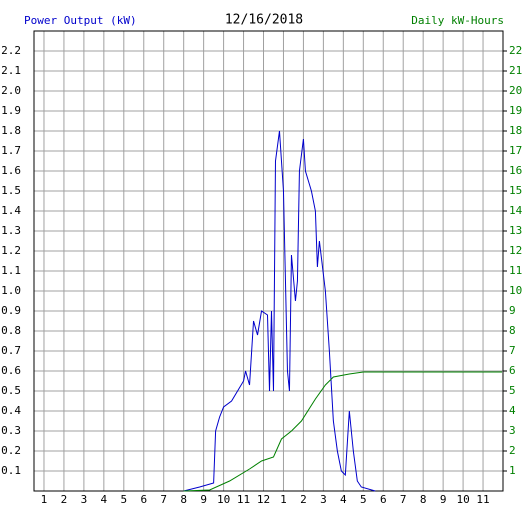  I want to click on y2-tick-label: 7, so click(512, 350).